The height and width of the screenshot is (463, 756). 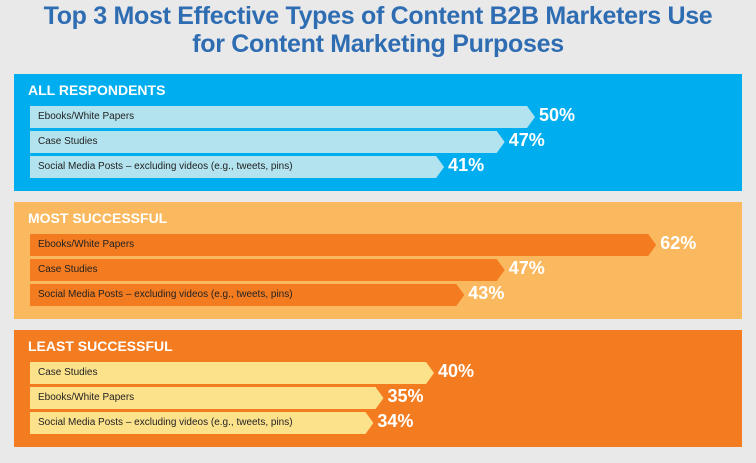 What do you see at coordinates (378, 44) in the screenshot?
I see `title-line-2: for Content Marketing Purposes` at bounding box center [378, 44].